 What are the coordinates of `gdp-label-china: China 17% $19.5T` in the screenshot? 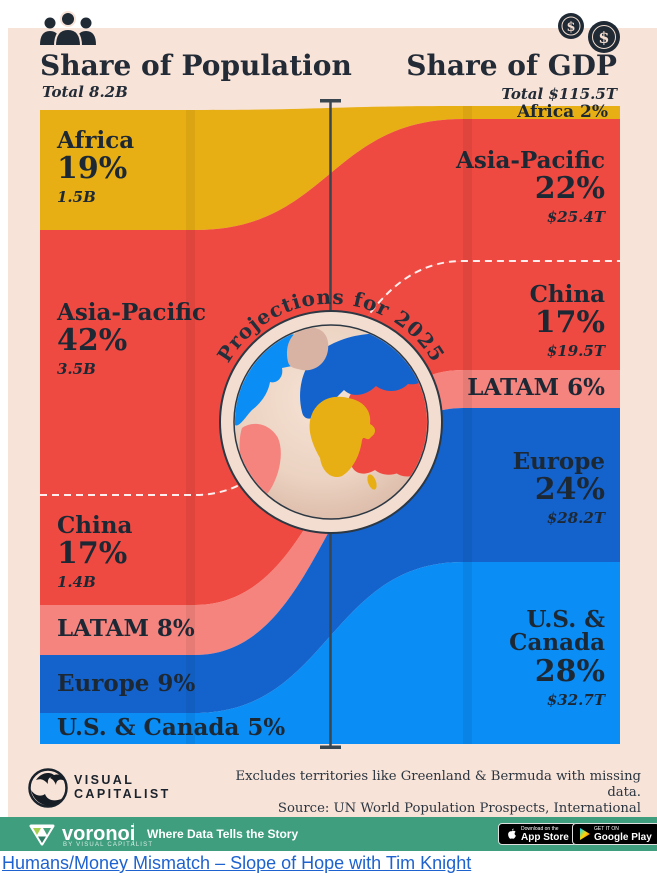 It's located at (567, 321).